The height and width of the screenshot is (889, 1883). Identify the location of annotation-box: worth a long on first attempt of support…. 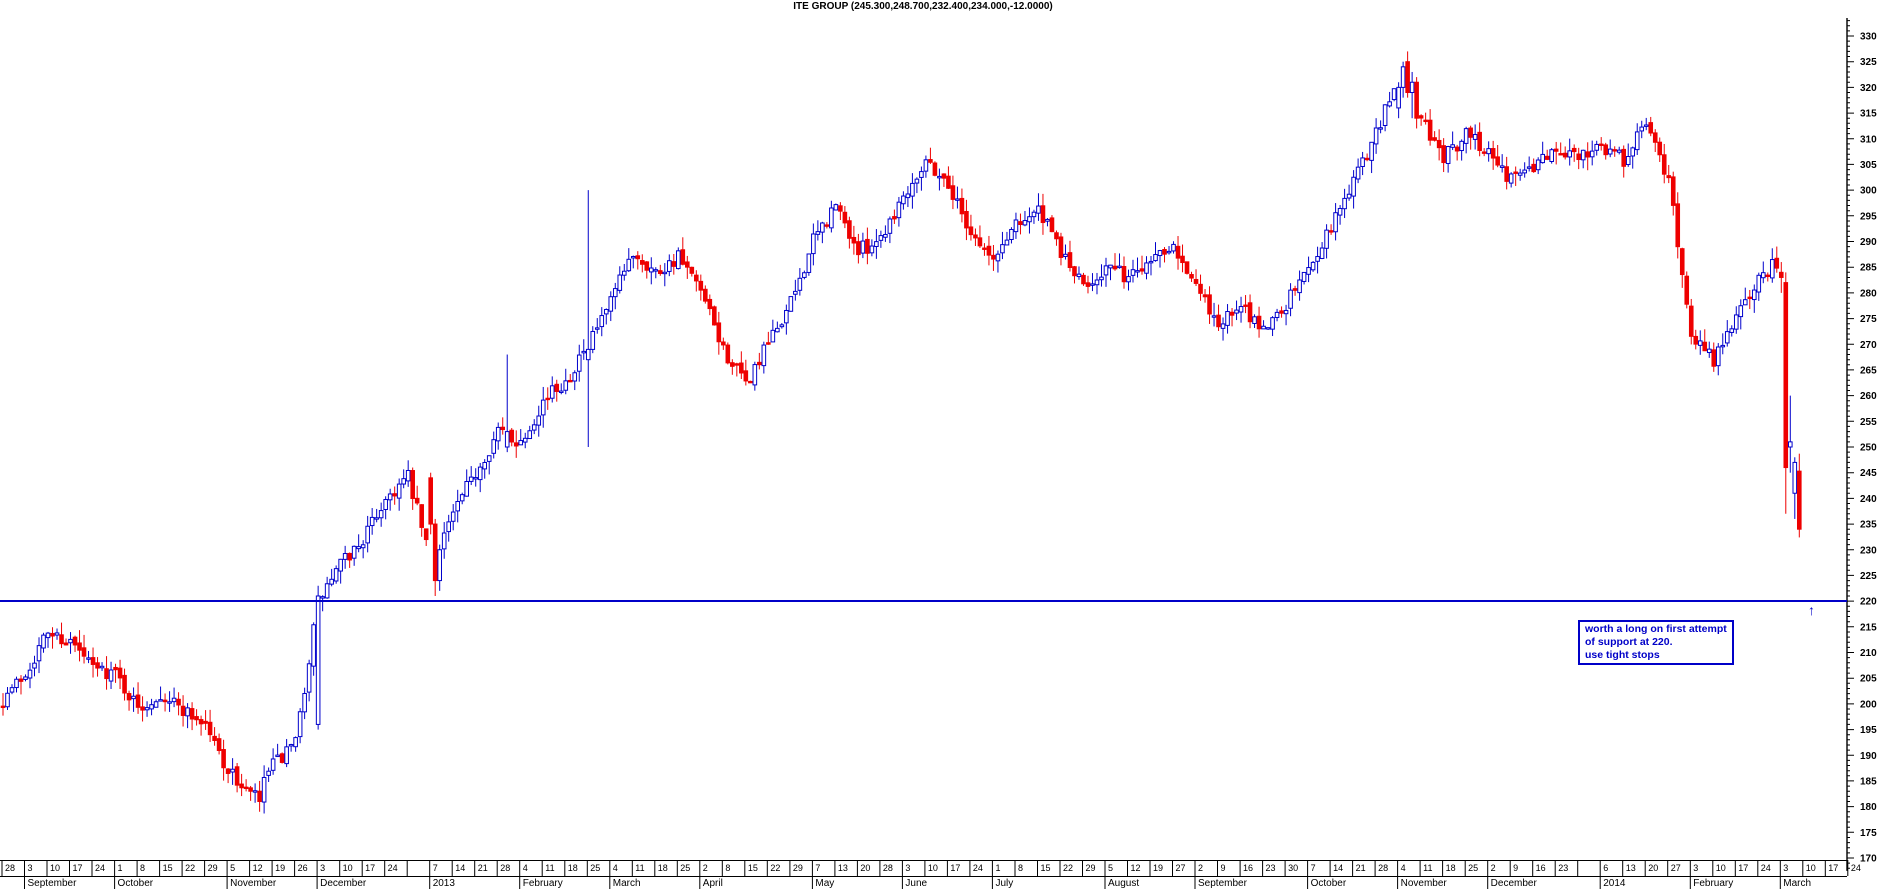
(1656, 642).